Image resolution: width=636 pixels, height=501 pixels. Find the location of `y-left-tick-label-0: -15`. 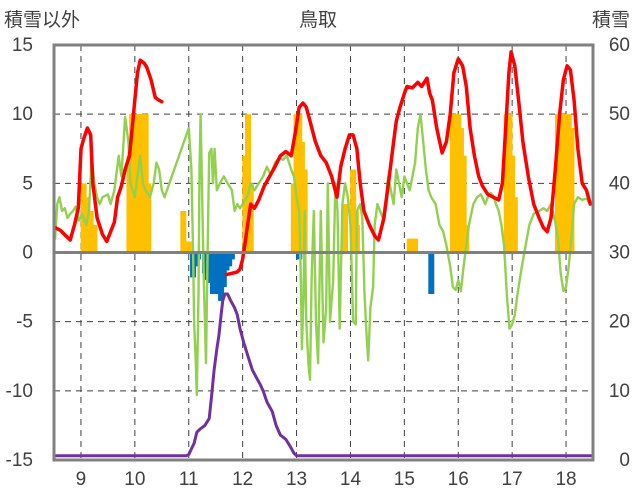

y-left-tick-label-0: -15 is located at coordinates (19, 460).